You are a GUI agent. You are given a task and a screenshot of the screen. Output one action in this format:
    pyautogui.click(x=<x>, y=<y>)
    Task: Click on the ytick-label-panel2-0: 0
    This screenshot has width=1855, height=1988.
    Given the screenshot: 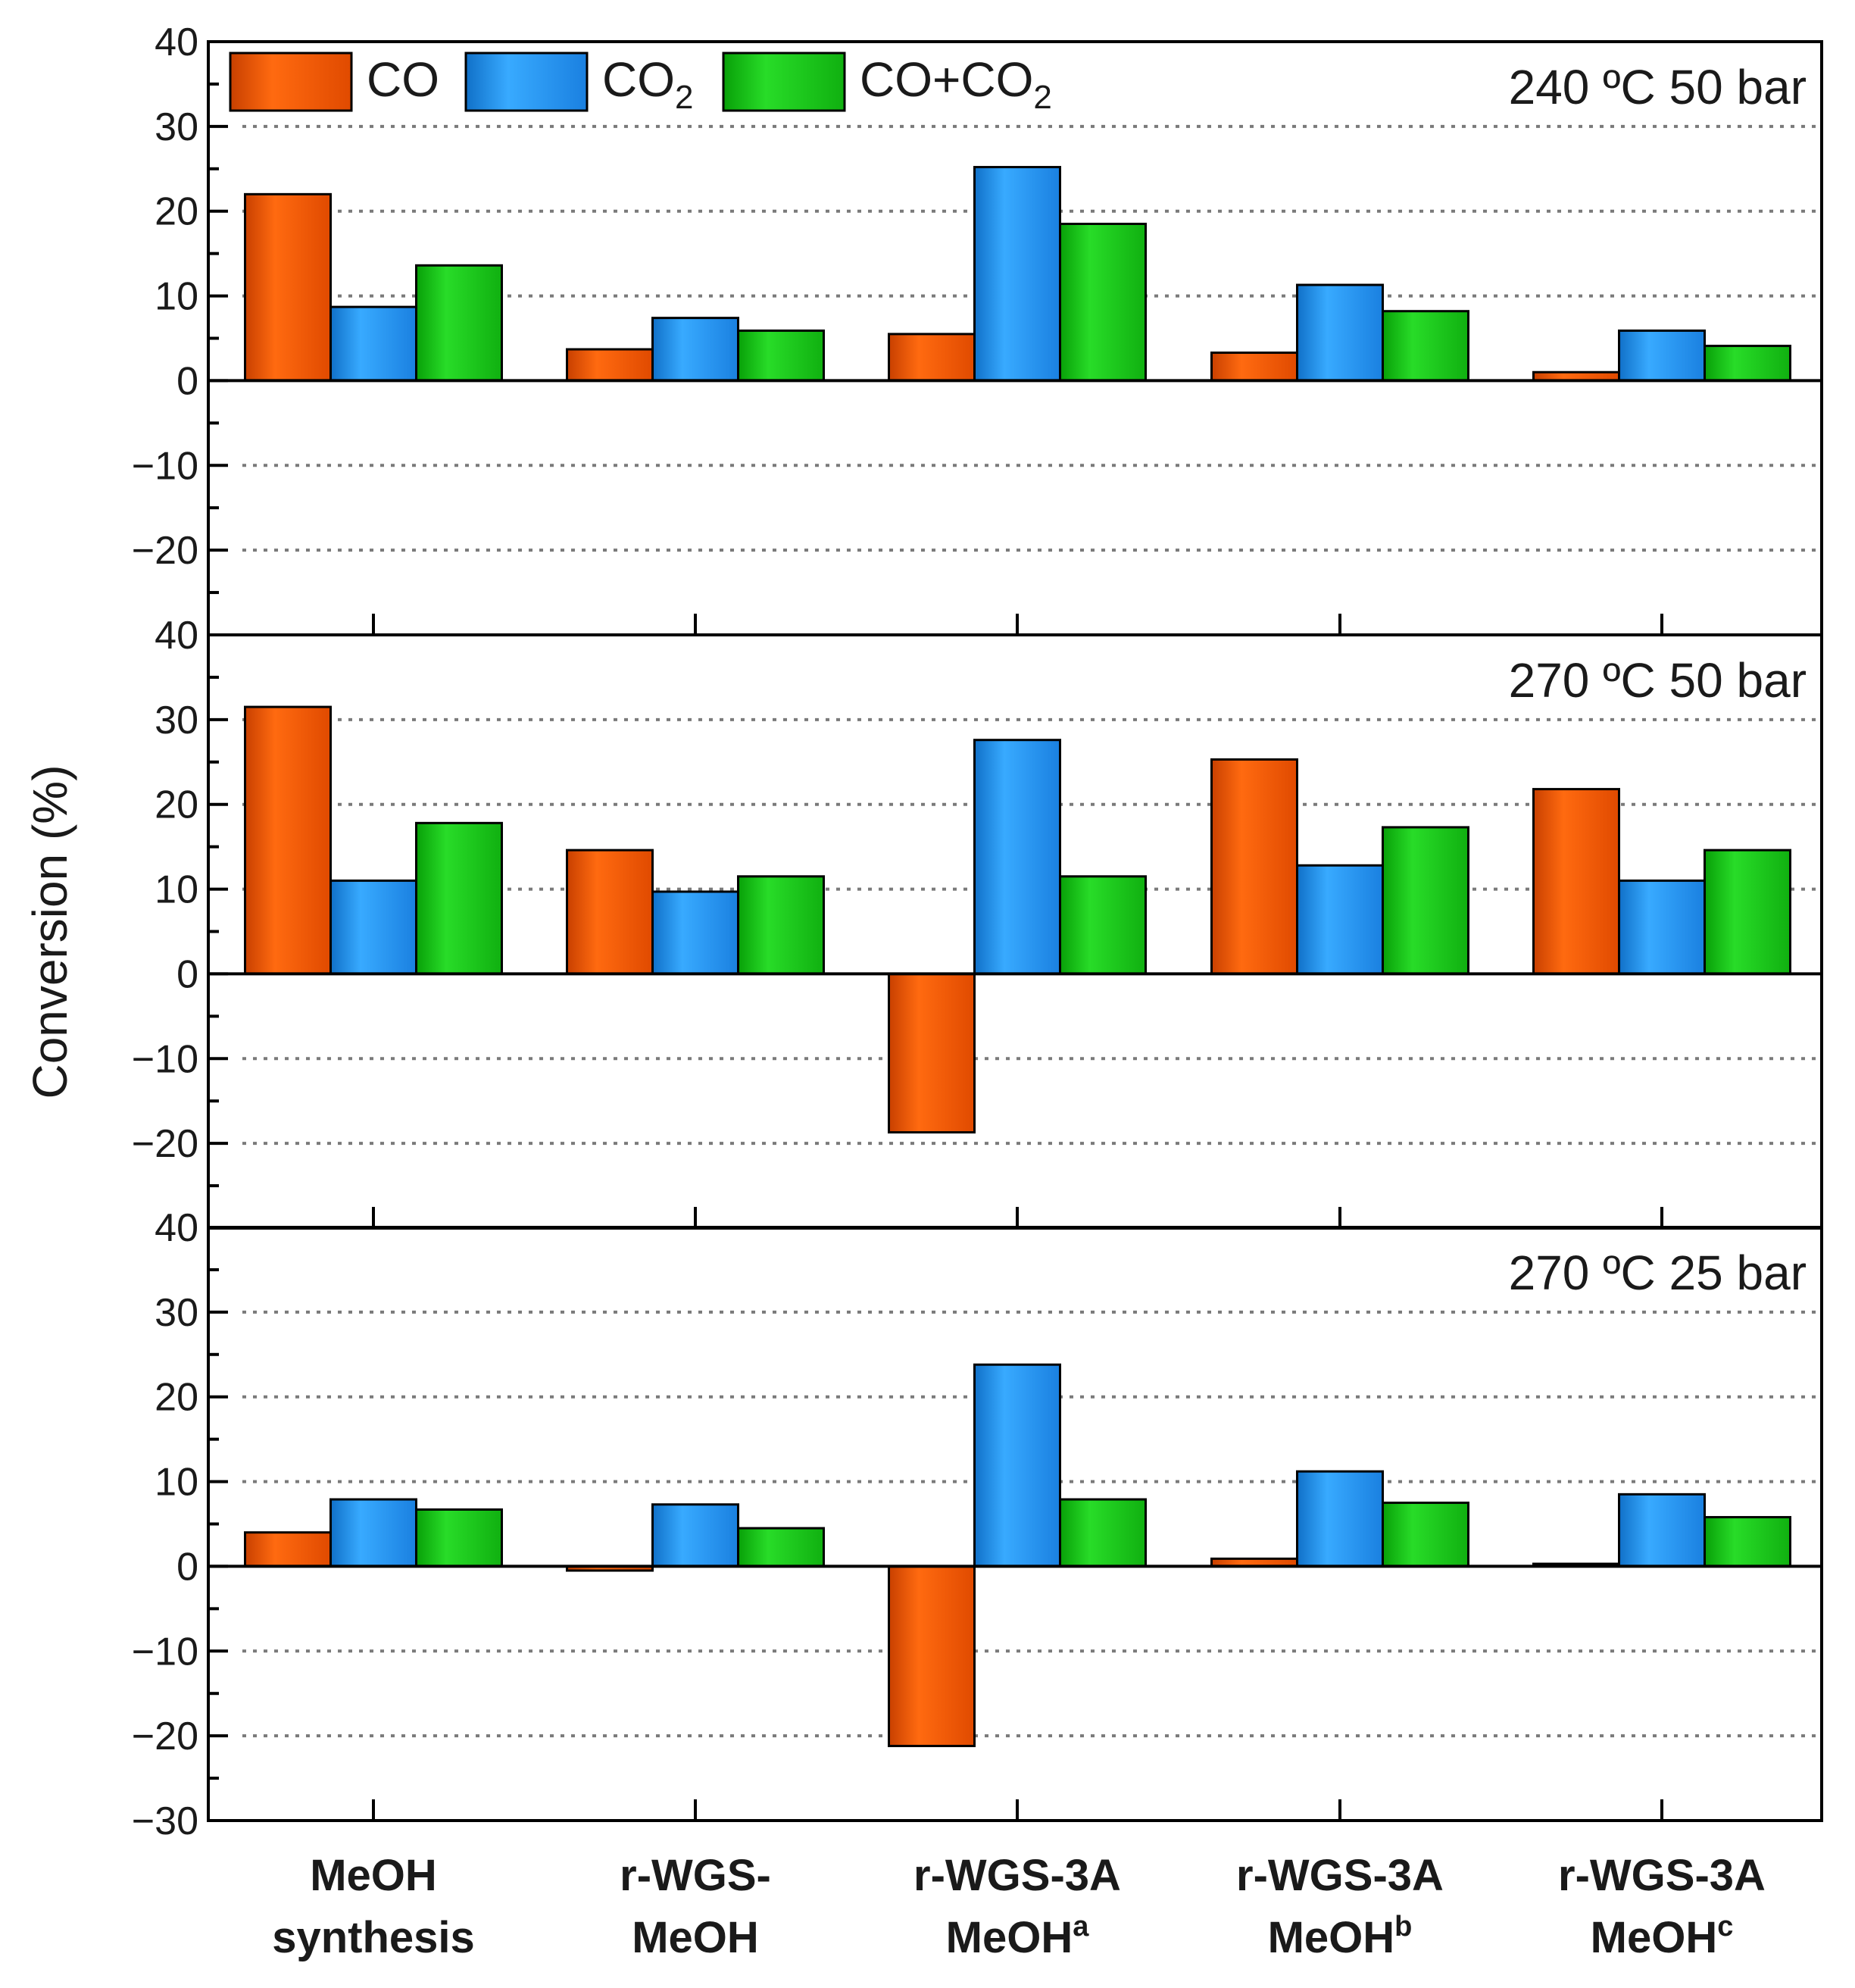 What is the action you would take?
    pyautogui.click(x=187, y=974)
    